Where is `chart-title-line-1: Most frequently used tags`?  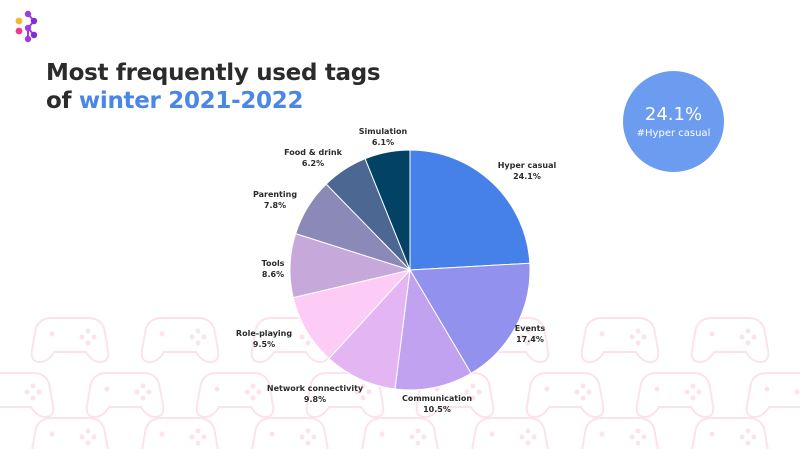 chart-title-line-1: Most frequently used tags is located at coordinates (213, 73).